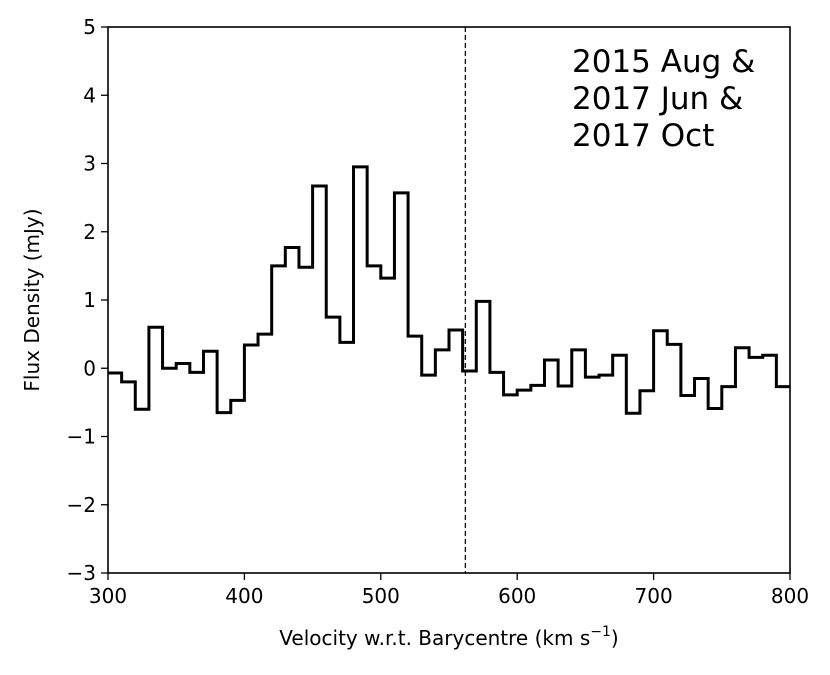  Describe the element at coordinates (108, 596) in the screenshot. I see `x-tick-label: 300` at that location.